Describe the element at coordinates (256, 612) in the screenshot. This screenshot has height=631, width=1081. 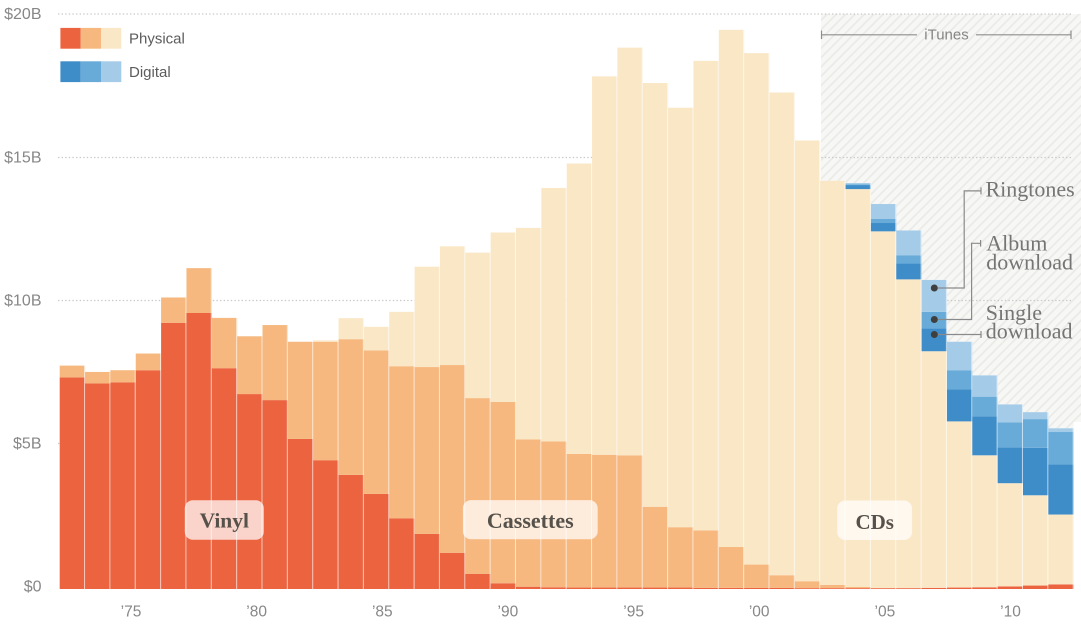
I see `svg-text: ’80` at that location.